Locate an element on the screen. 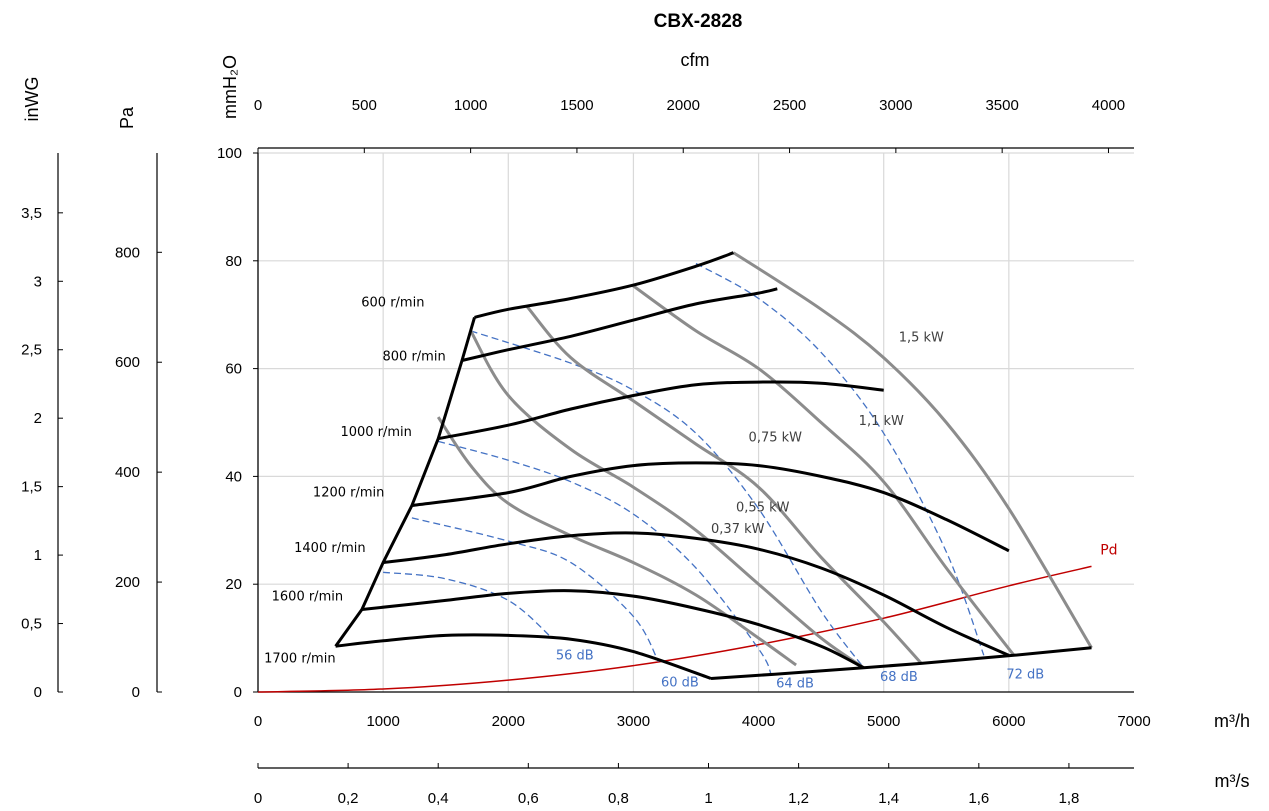  cfm-tick-label: 2500 is located at coordinates (789, 105).